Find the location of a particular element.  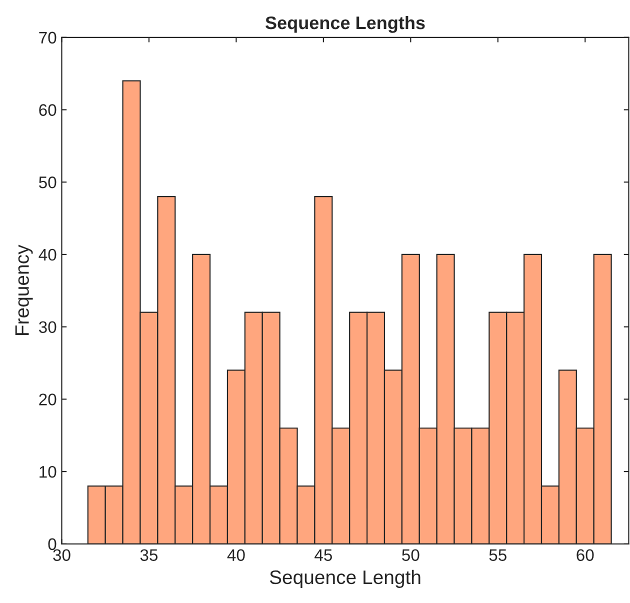

x-tick-label: 45 is located at coordinates (323, 555).